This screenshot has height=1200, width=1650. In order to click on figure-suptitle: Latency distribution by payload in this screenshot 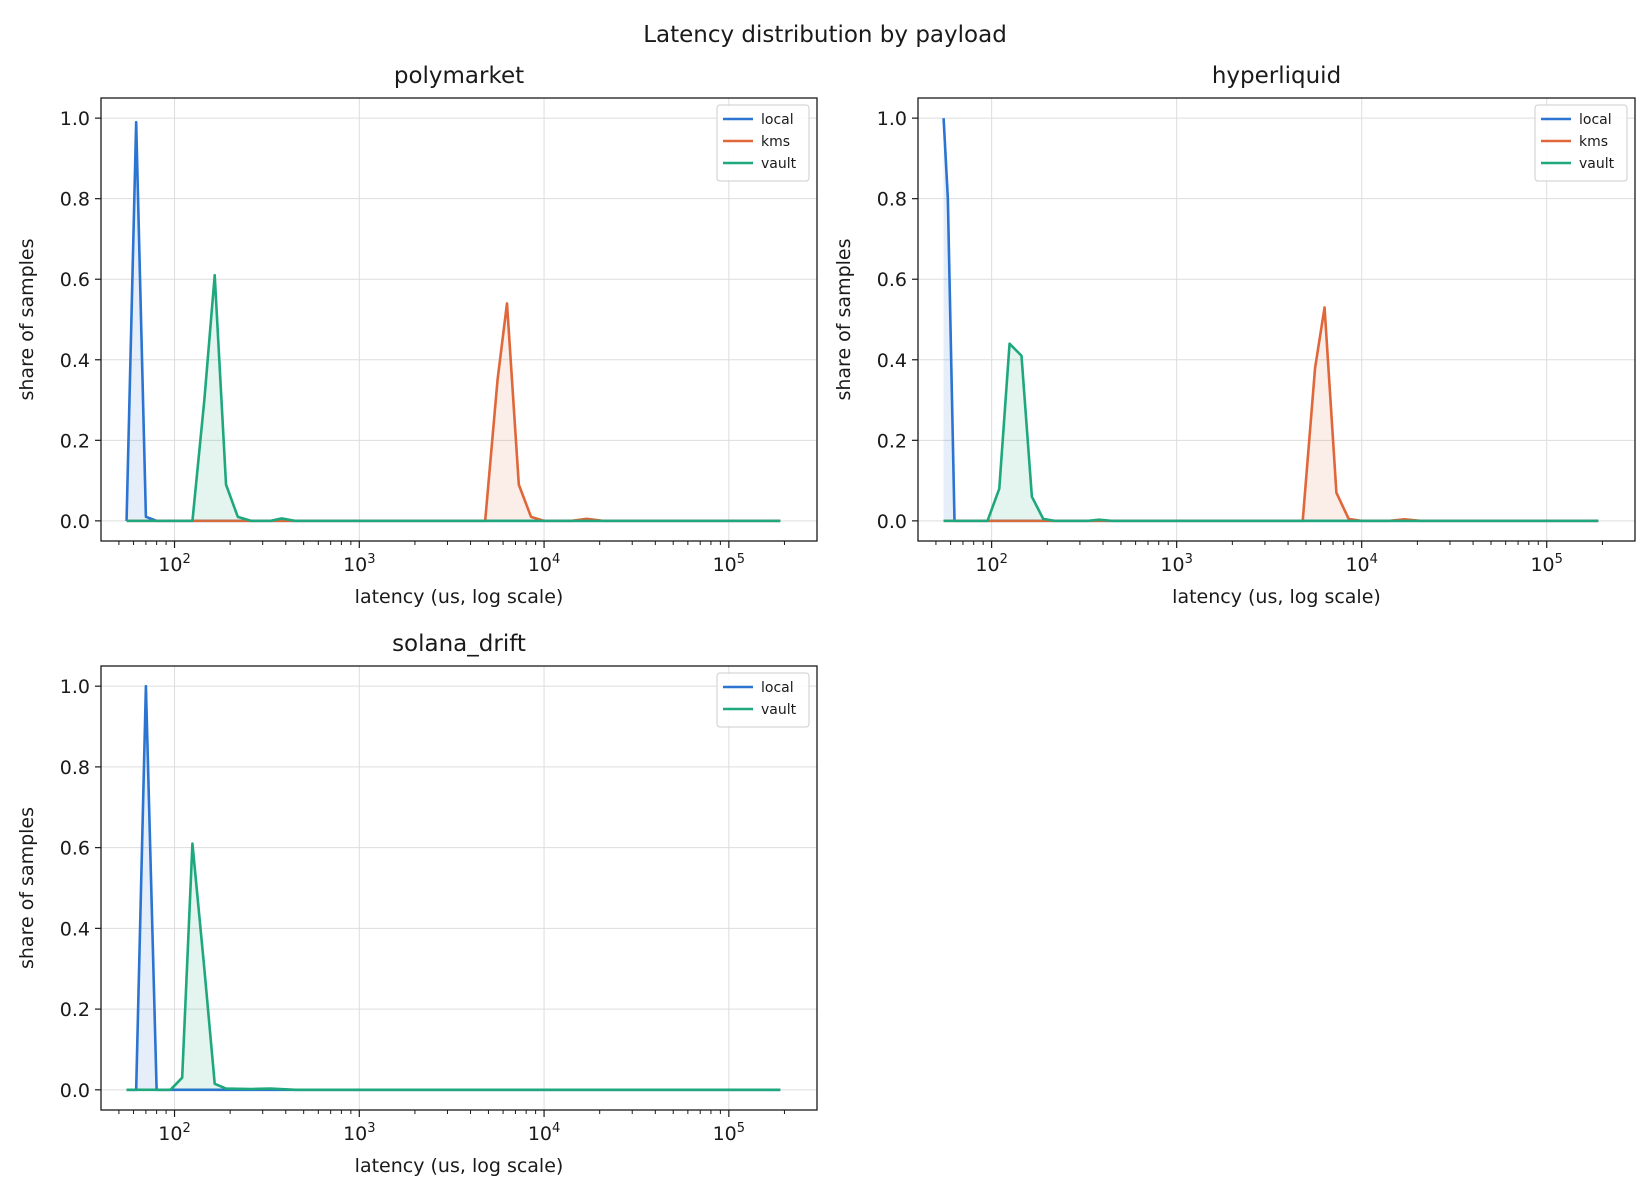, I will do `click(825, 35)`.